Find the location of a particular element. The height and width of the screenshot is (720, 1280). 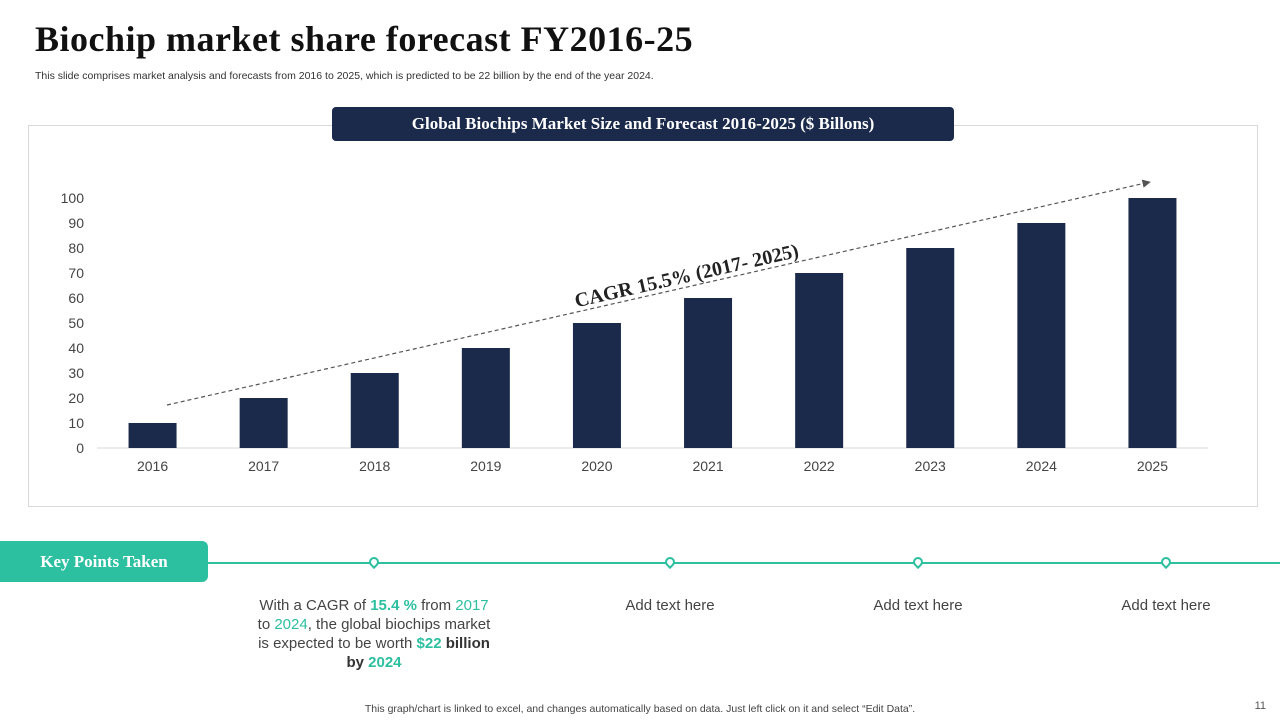

y-tick-label: 80 is located at coordinates (76, 248).